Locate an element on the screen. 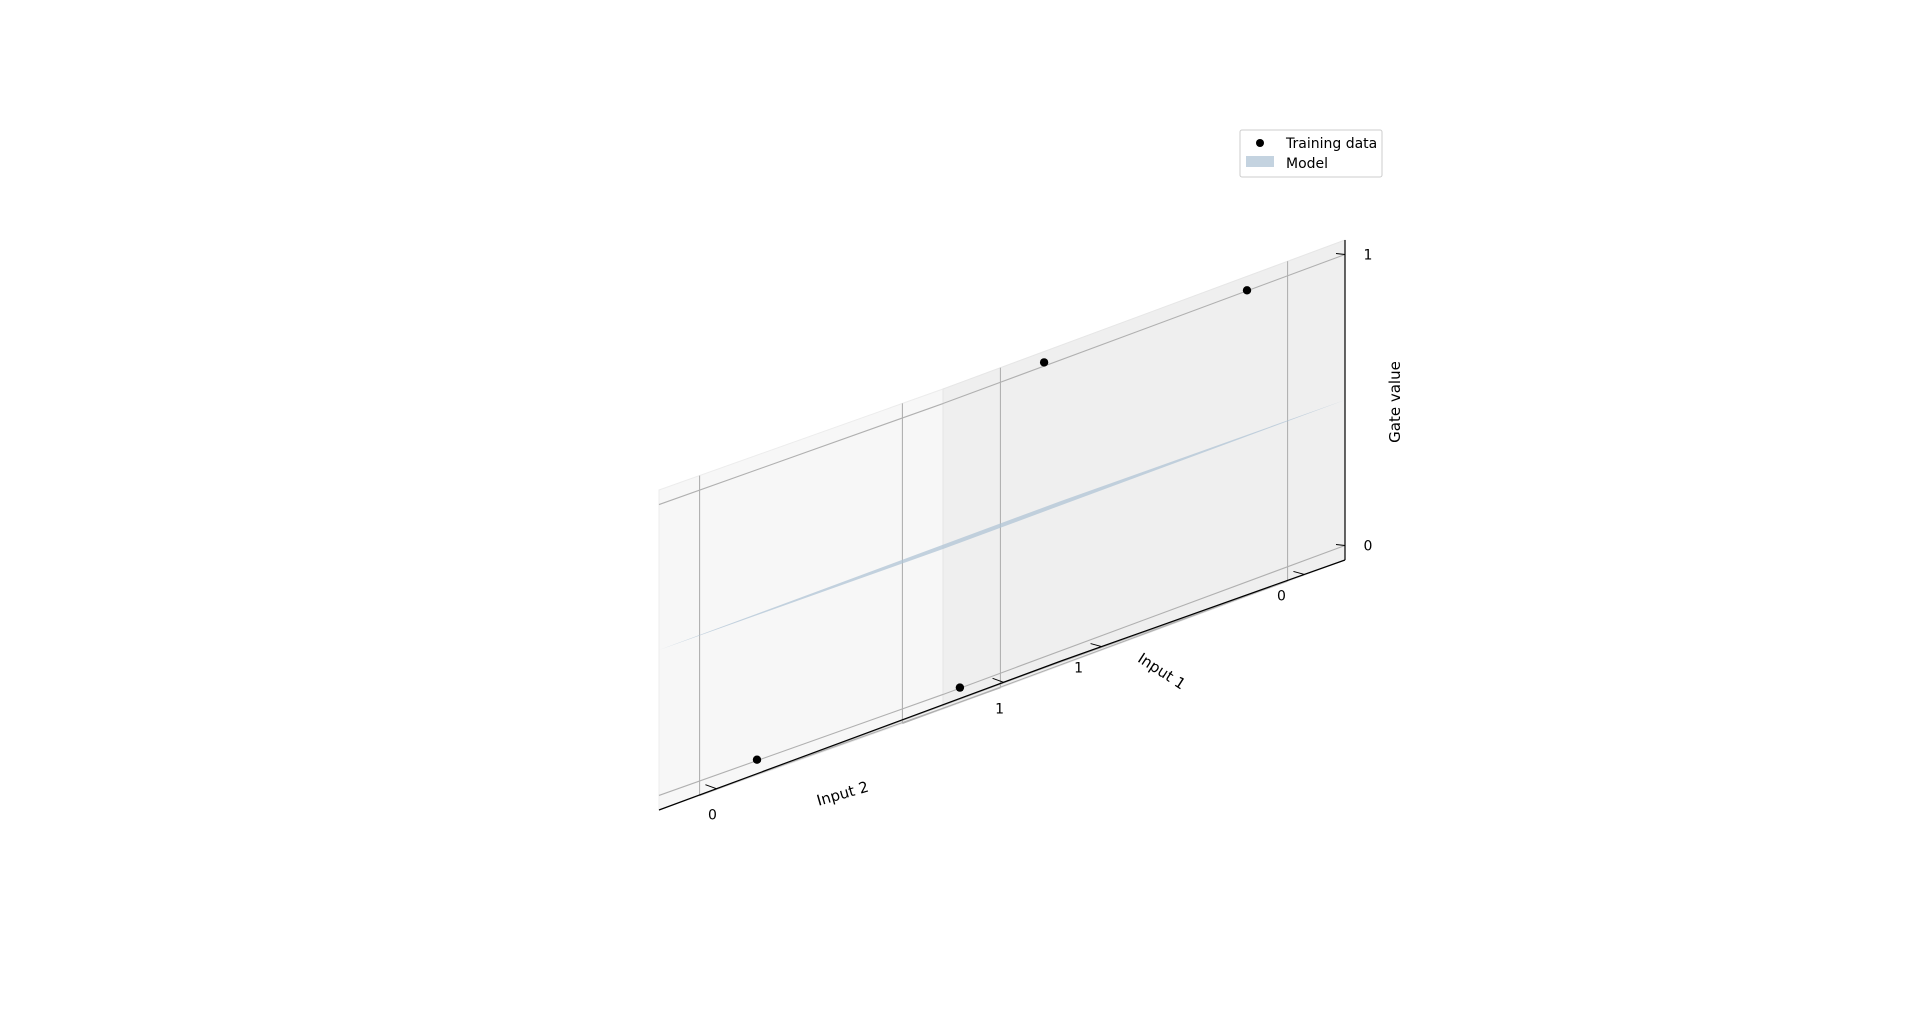  legend-marker-training-data is located at coordinates (1260, 143).